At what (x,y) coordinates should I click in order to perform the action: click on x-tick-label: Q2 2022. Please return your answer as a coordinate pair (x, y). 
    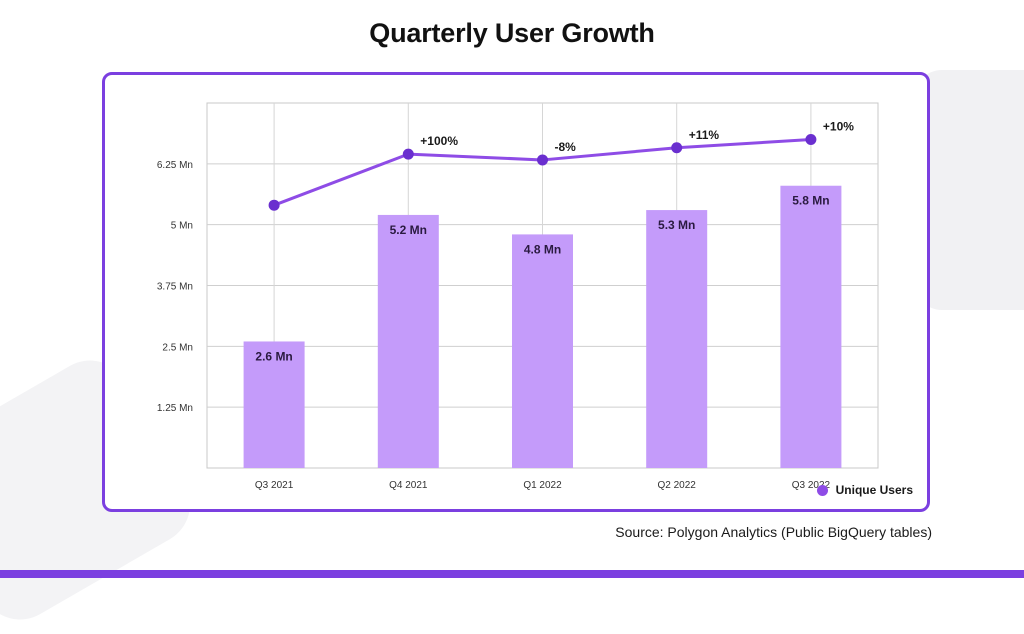
    Looking at the image, I should click on (677, 485).